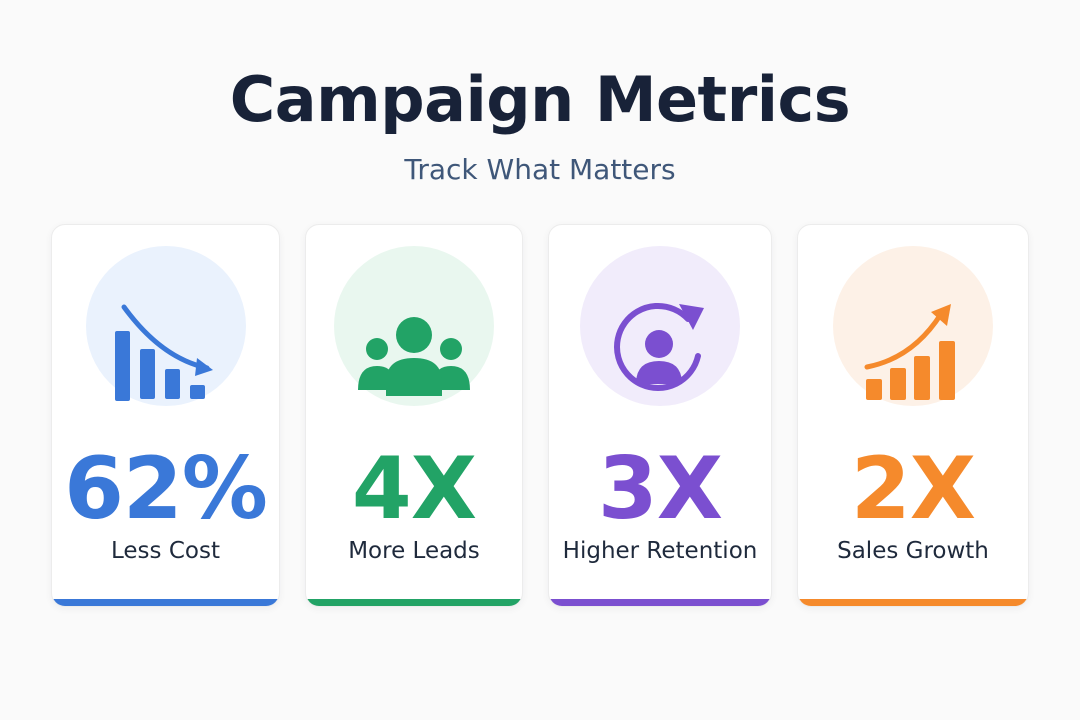  I want to click on users-group-icon, so click(414, 356).